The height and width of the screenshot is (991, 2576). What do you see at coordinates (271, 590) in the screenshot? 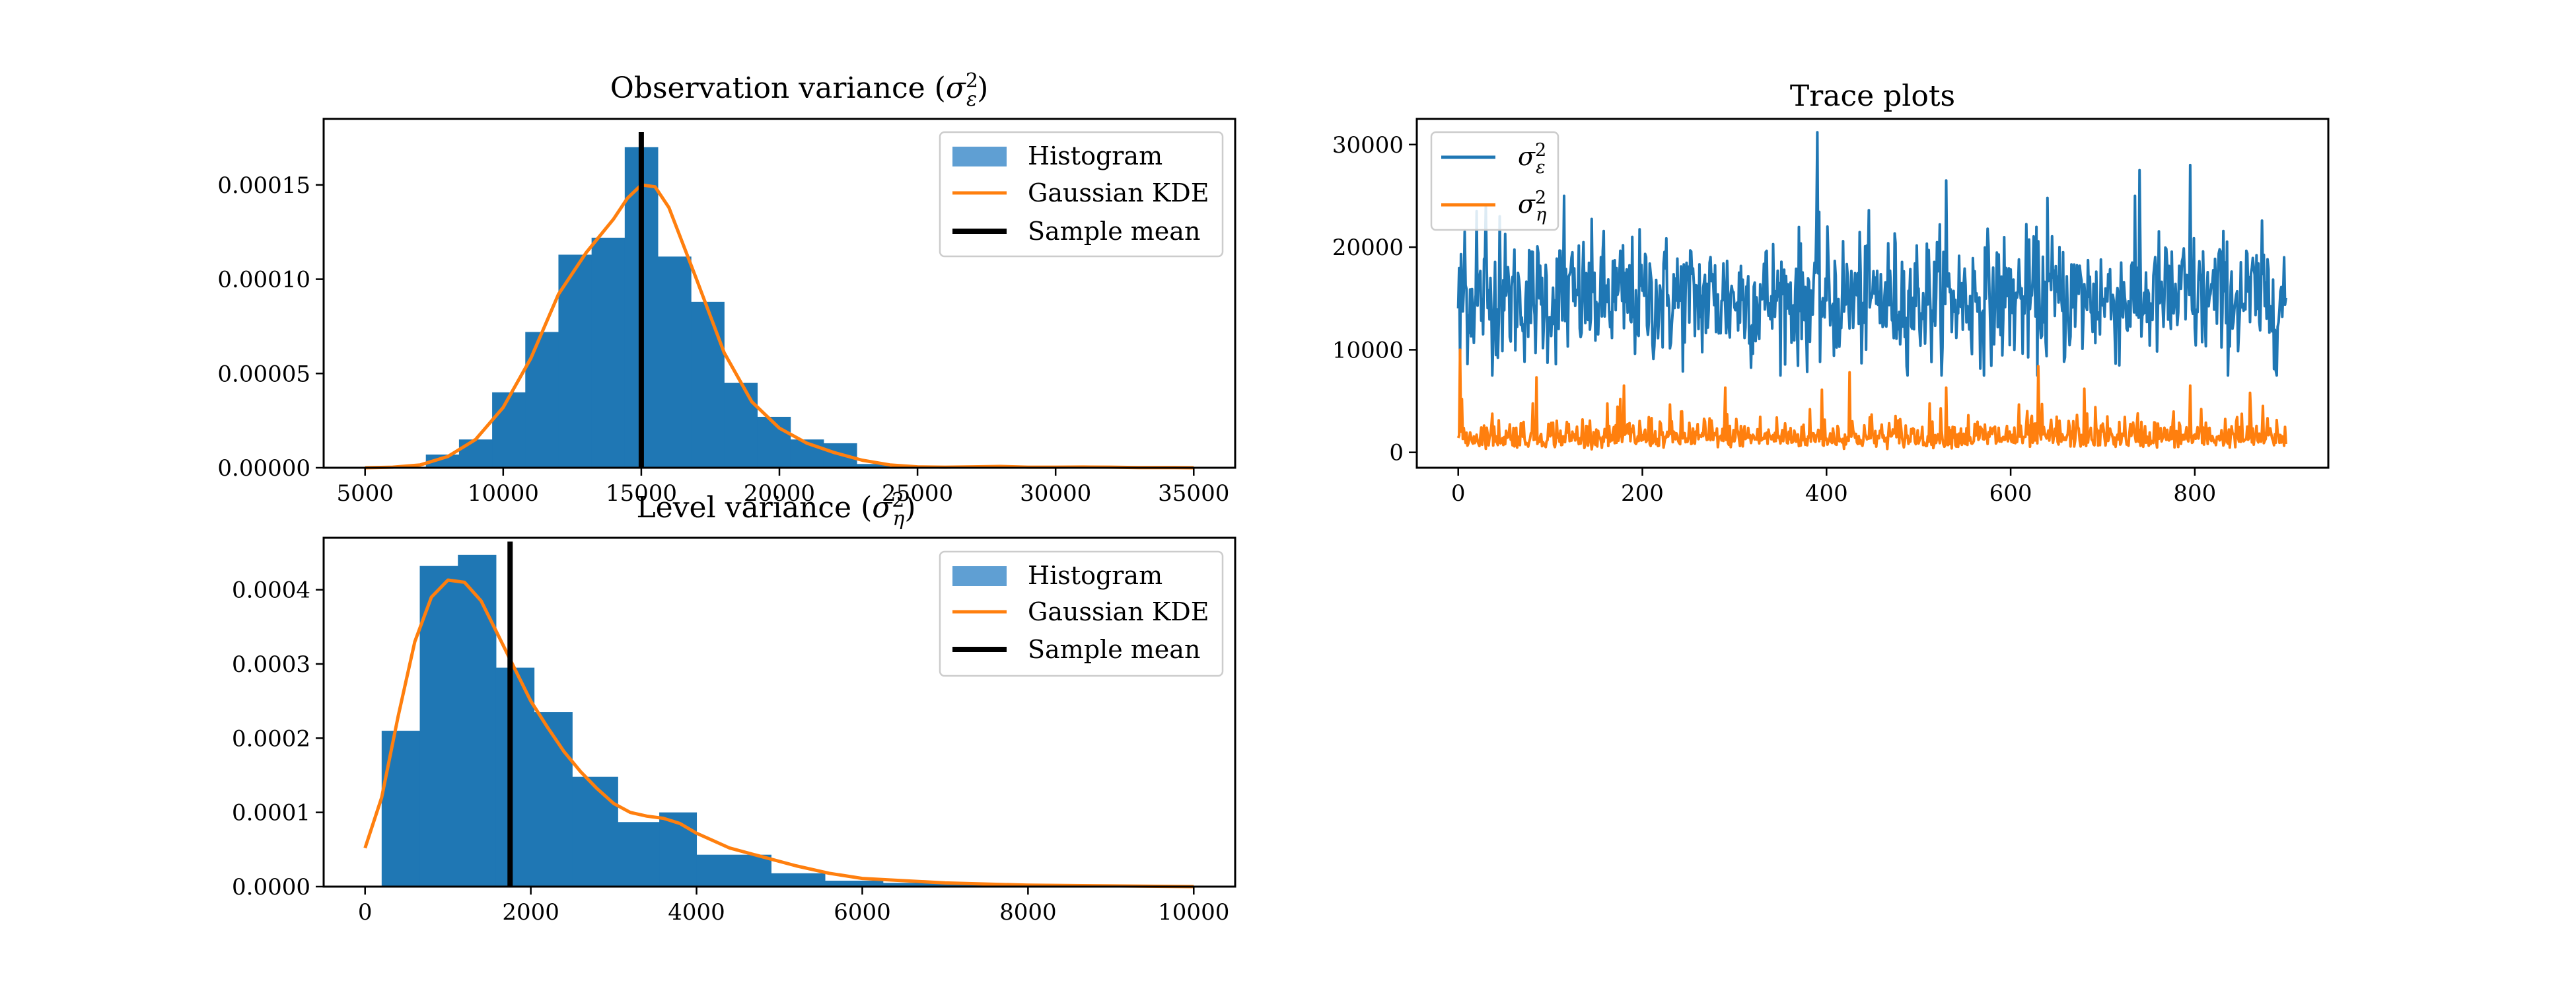
I see `y-tick-label: 0.0004` at bounding box center [271, 590].